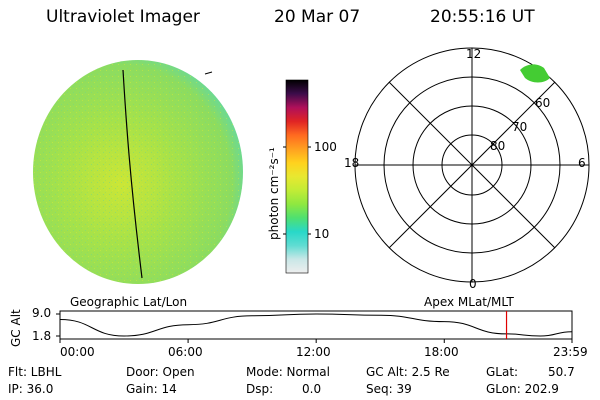 This screenshot has width=600, height=400. I want to click on info-door: Door: Open, so click(160, 372).